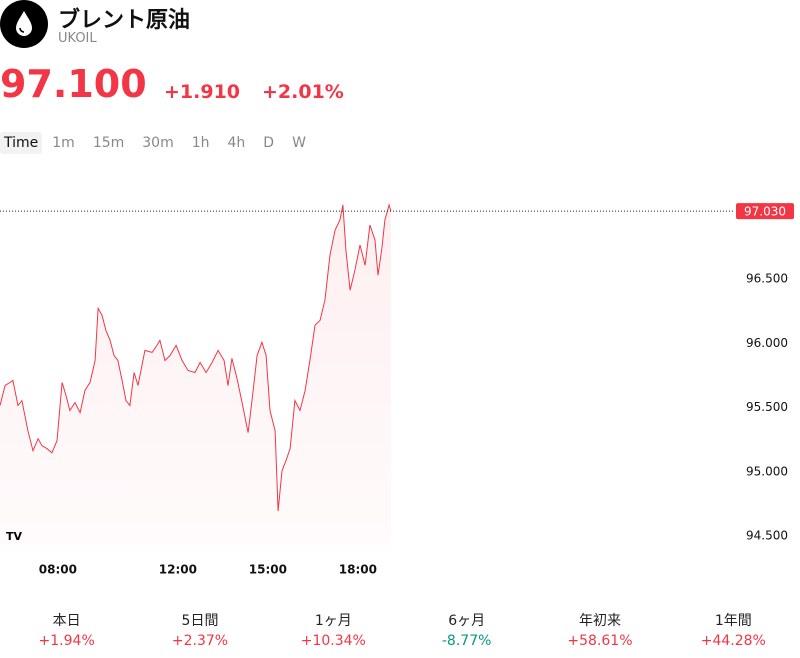  I want to click on x-tick-label: 08:00, so click(58, 570).